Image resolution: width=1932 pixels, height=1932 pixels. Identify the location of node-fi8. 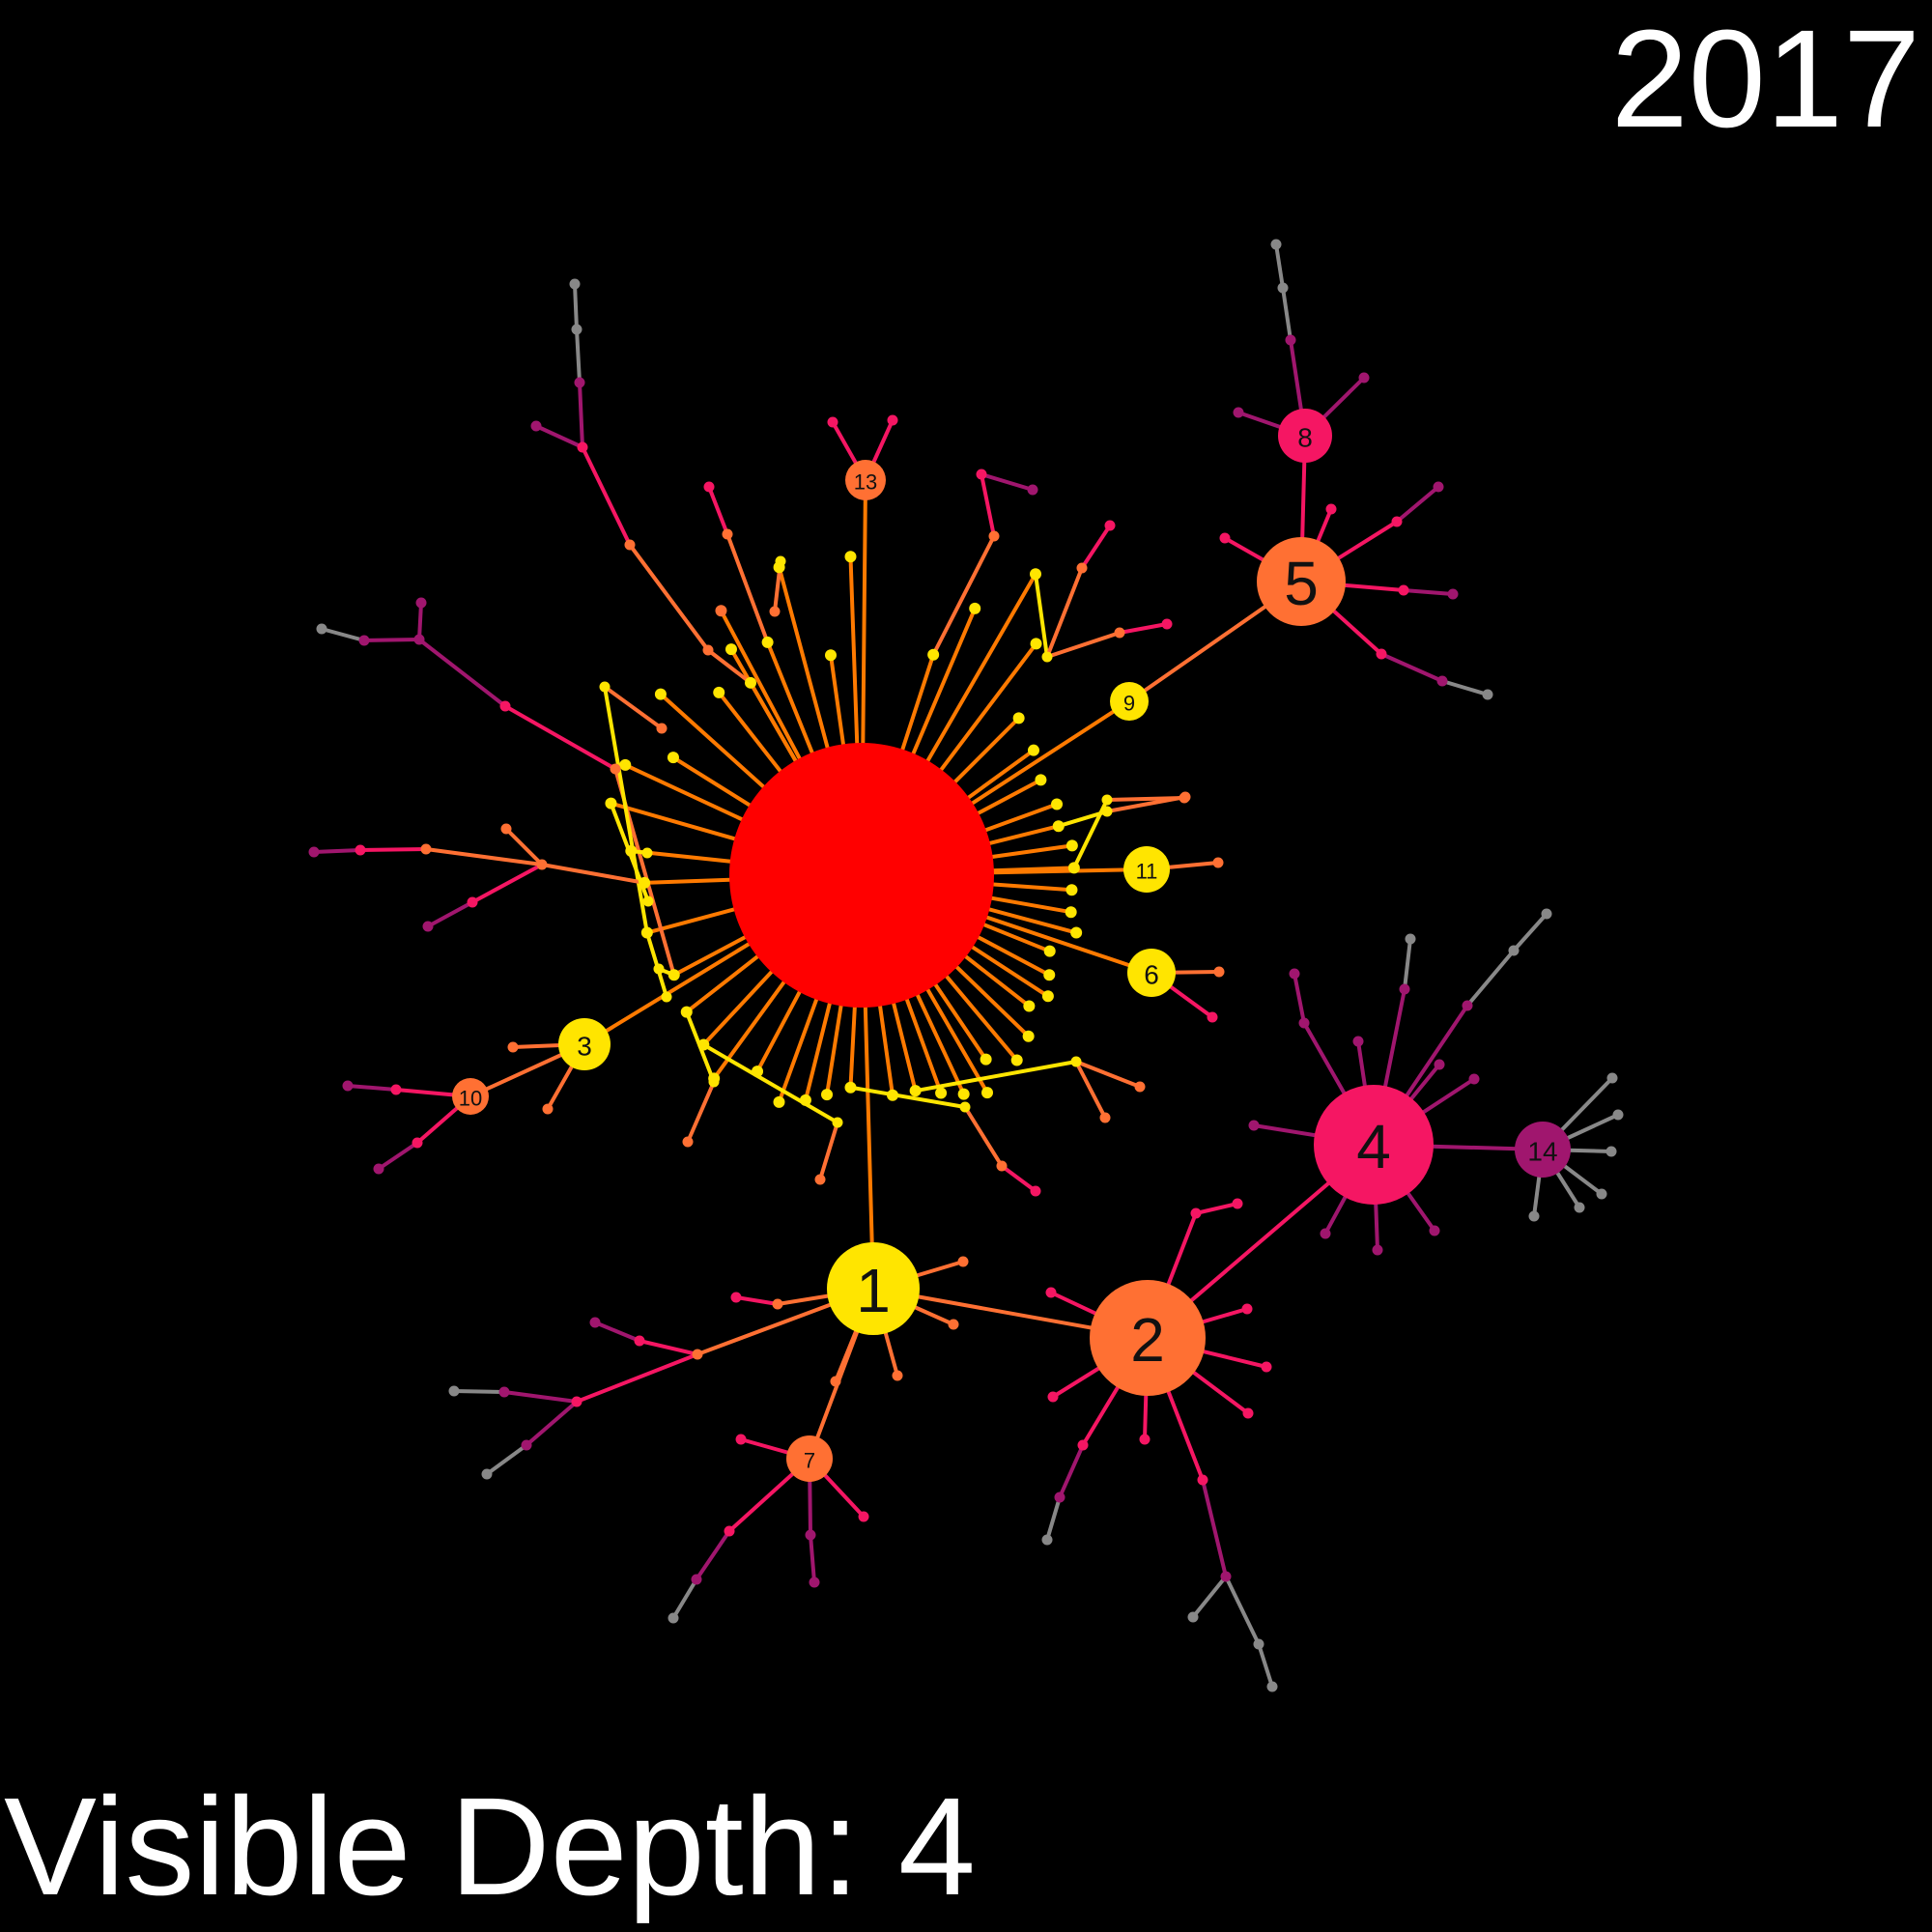
(1442, 681).